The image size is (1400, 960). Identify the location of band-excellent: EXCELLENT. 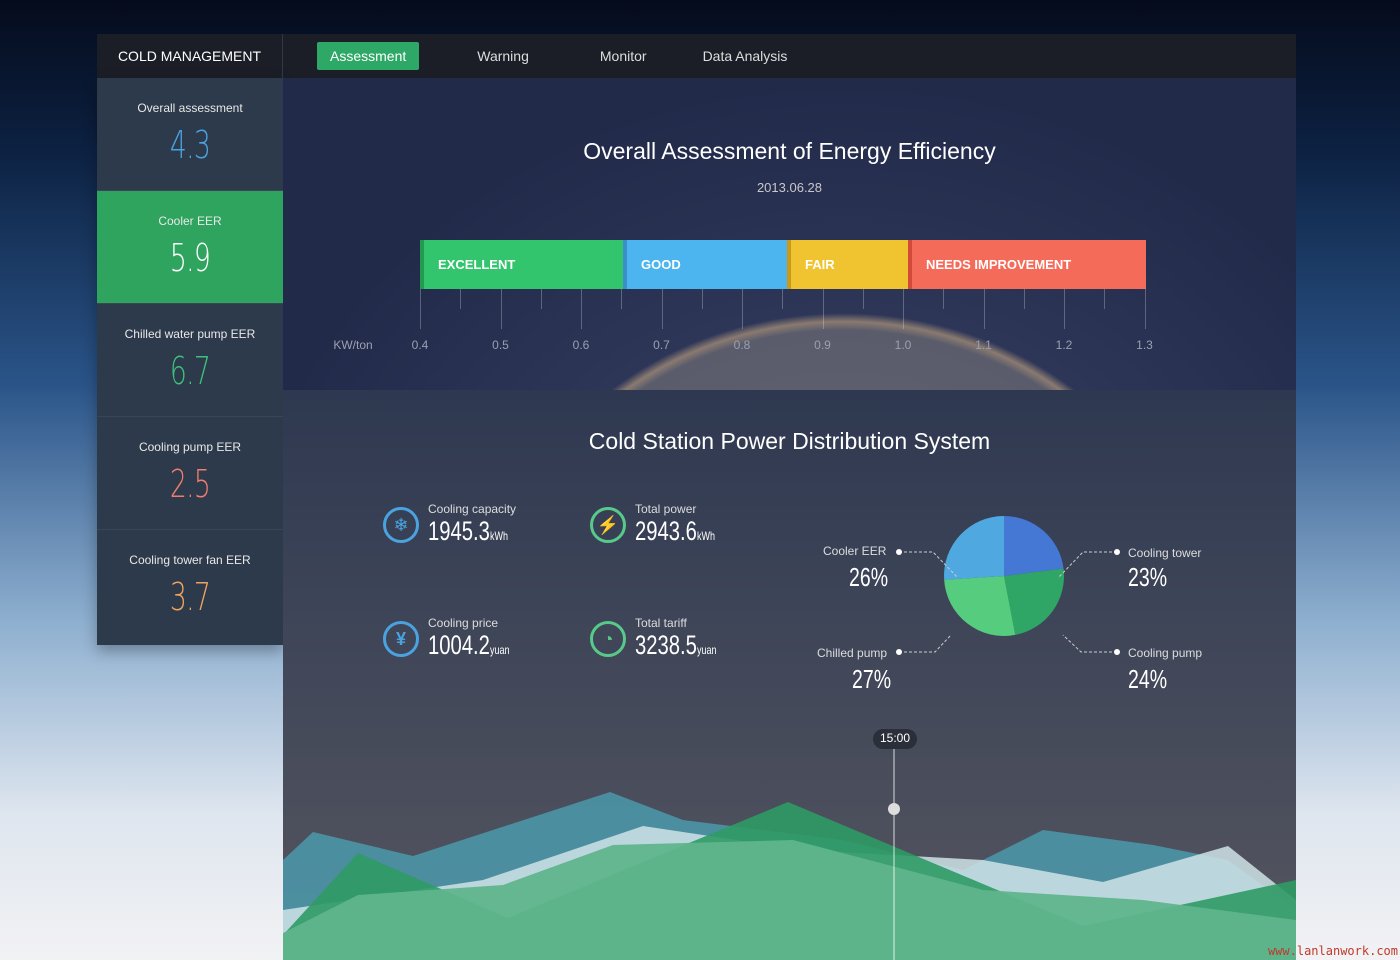
(521, 264).